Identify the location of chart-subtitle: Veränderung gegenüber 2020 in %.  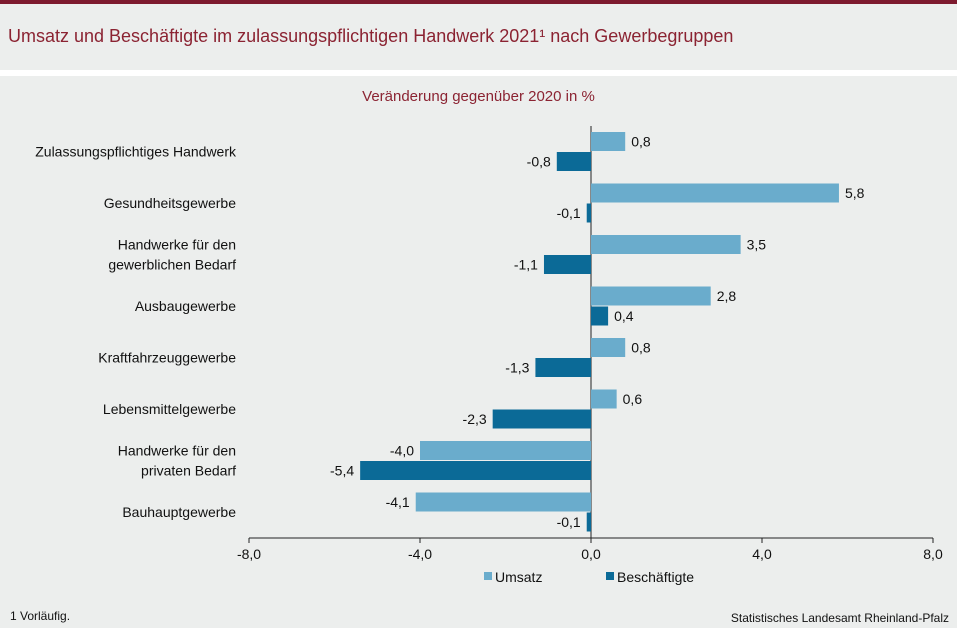
(478, 96).